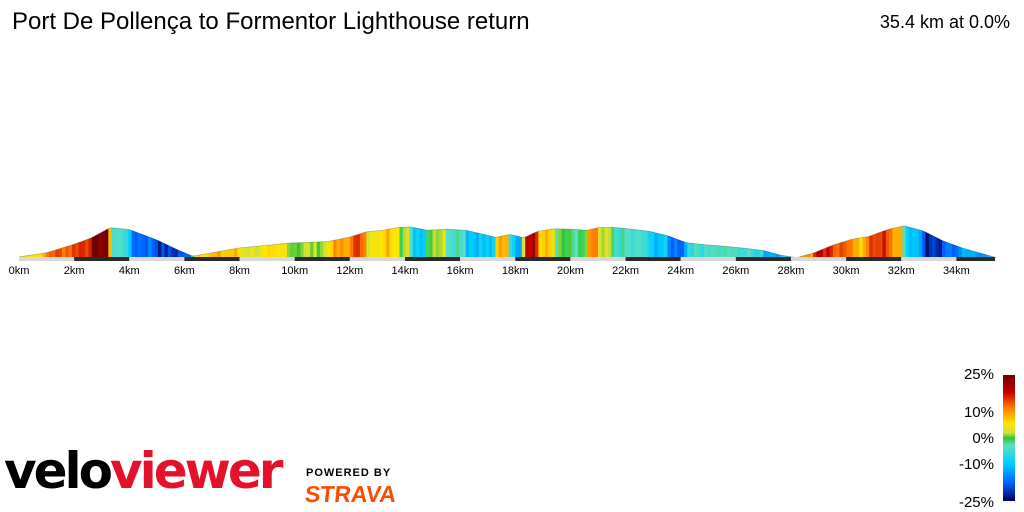  I want to click on logo-velo: velo, so click(58, 471).